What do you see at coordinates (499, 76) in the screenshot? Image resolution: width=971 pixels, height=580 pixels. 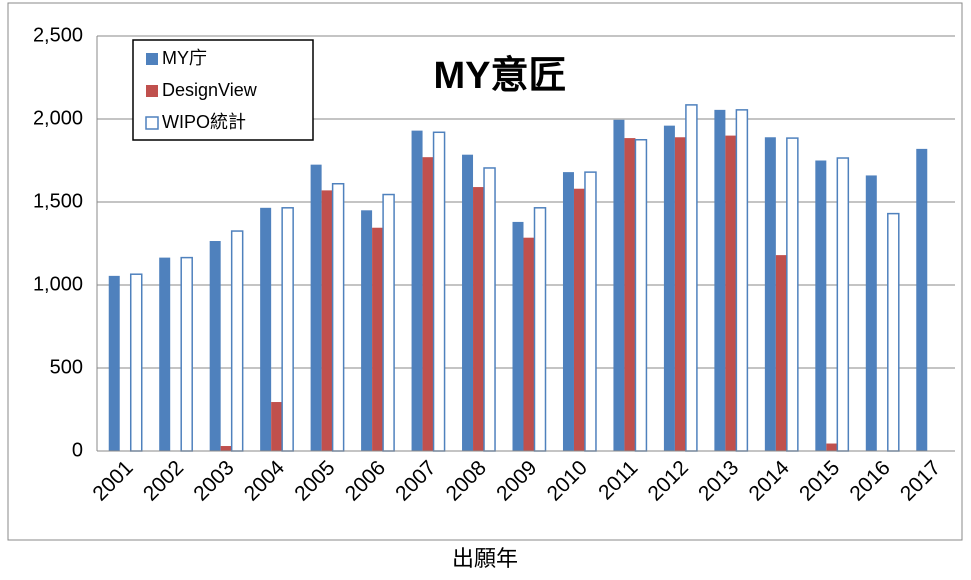 I see `chart-title: MY意匠` at bounding box center [499, 76].